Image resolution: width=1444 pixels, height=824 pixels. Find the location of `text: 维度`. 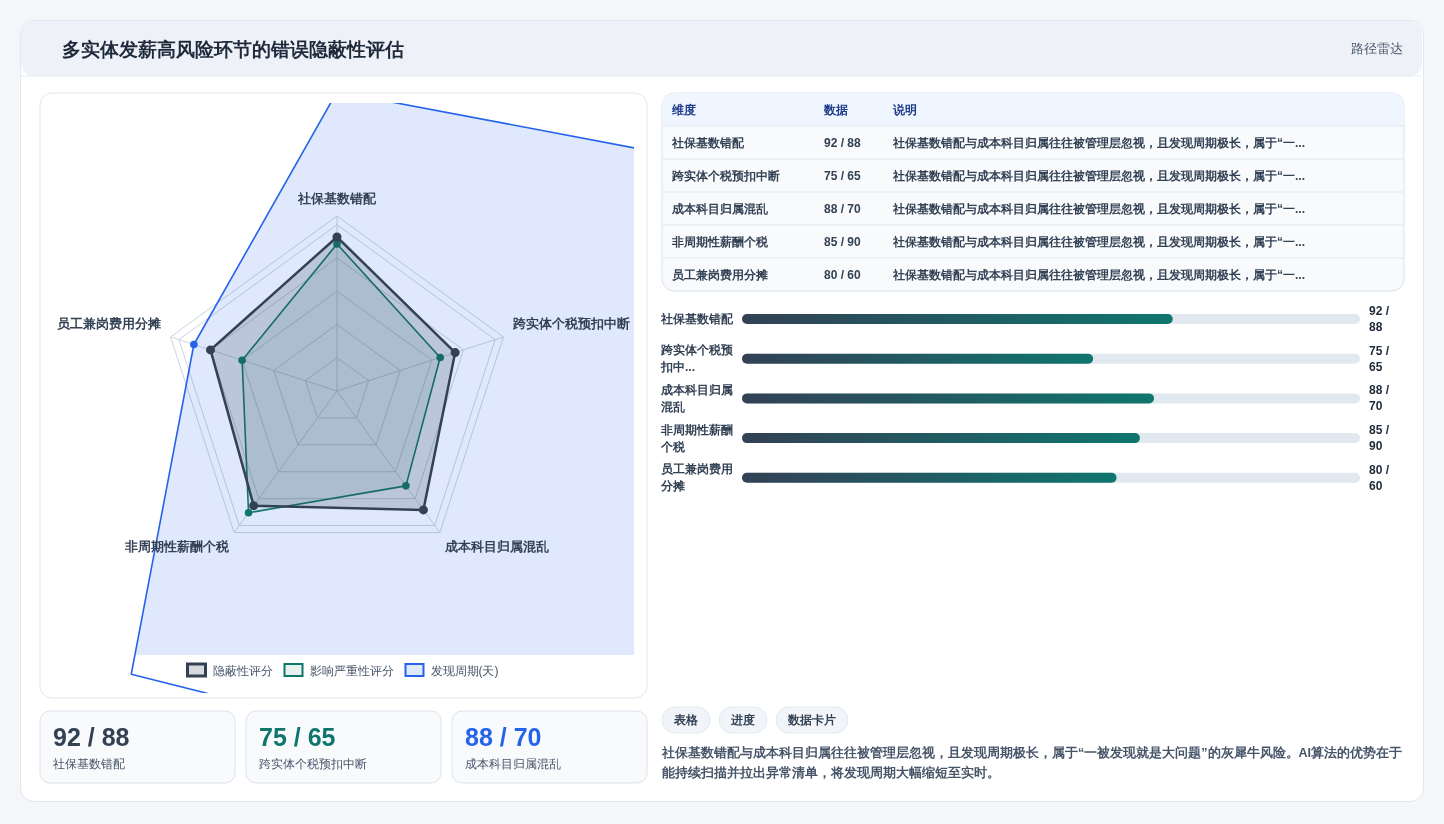

text: 维度 is located at coordinates (683, 110).